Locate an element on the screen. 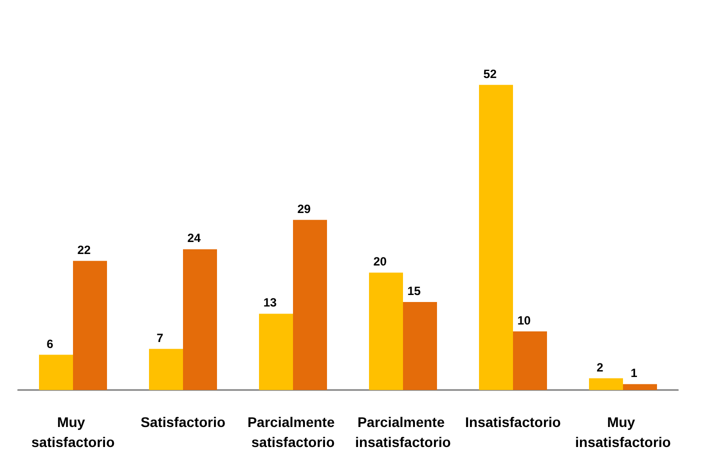 This screenshot has height=460, width=707. data-label: 1 is located at coordinates (634, 373).